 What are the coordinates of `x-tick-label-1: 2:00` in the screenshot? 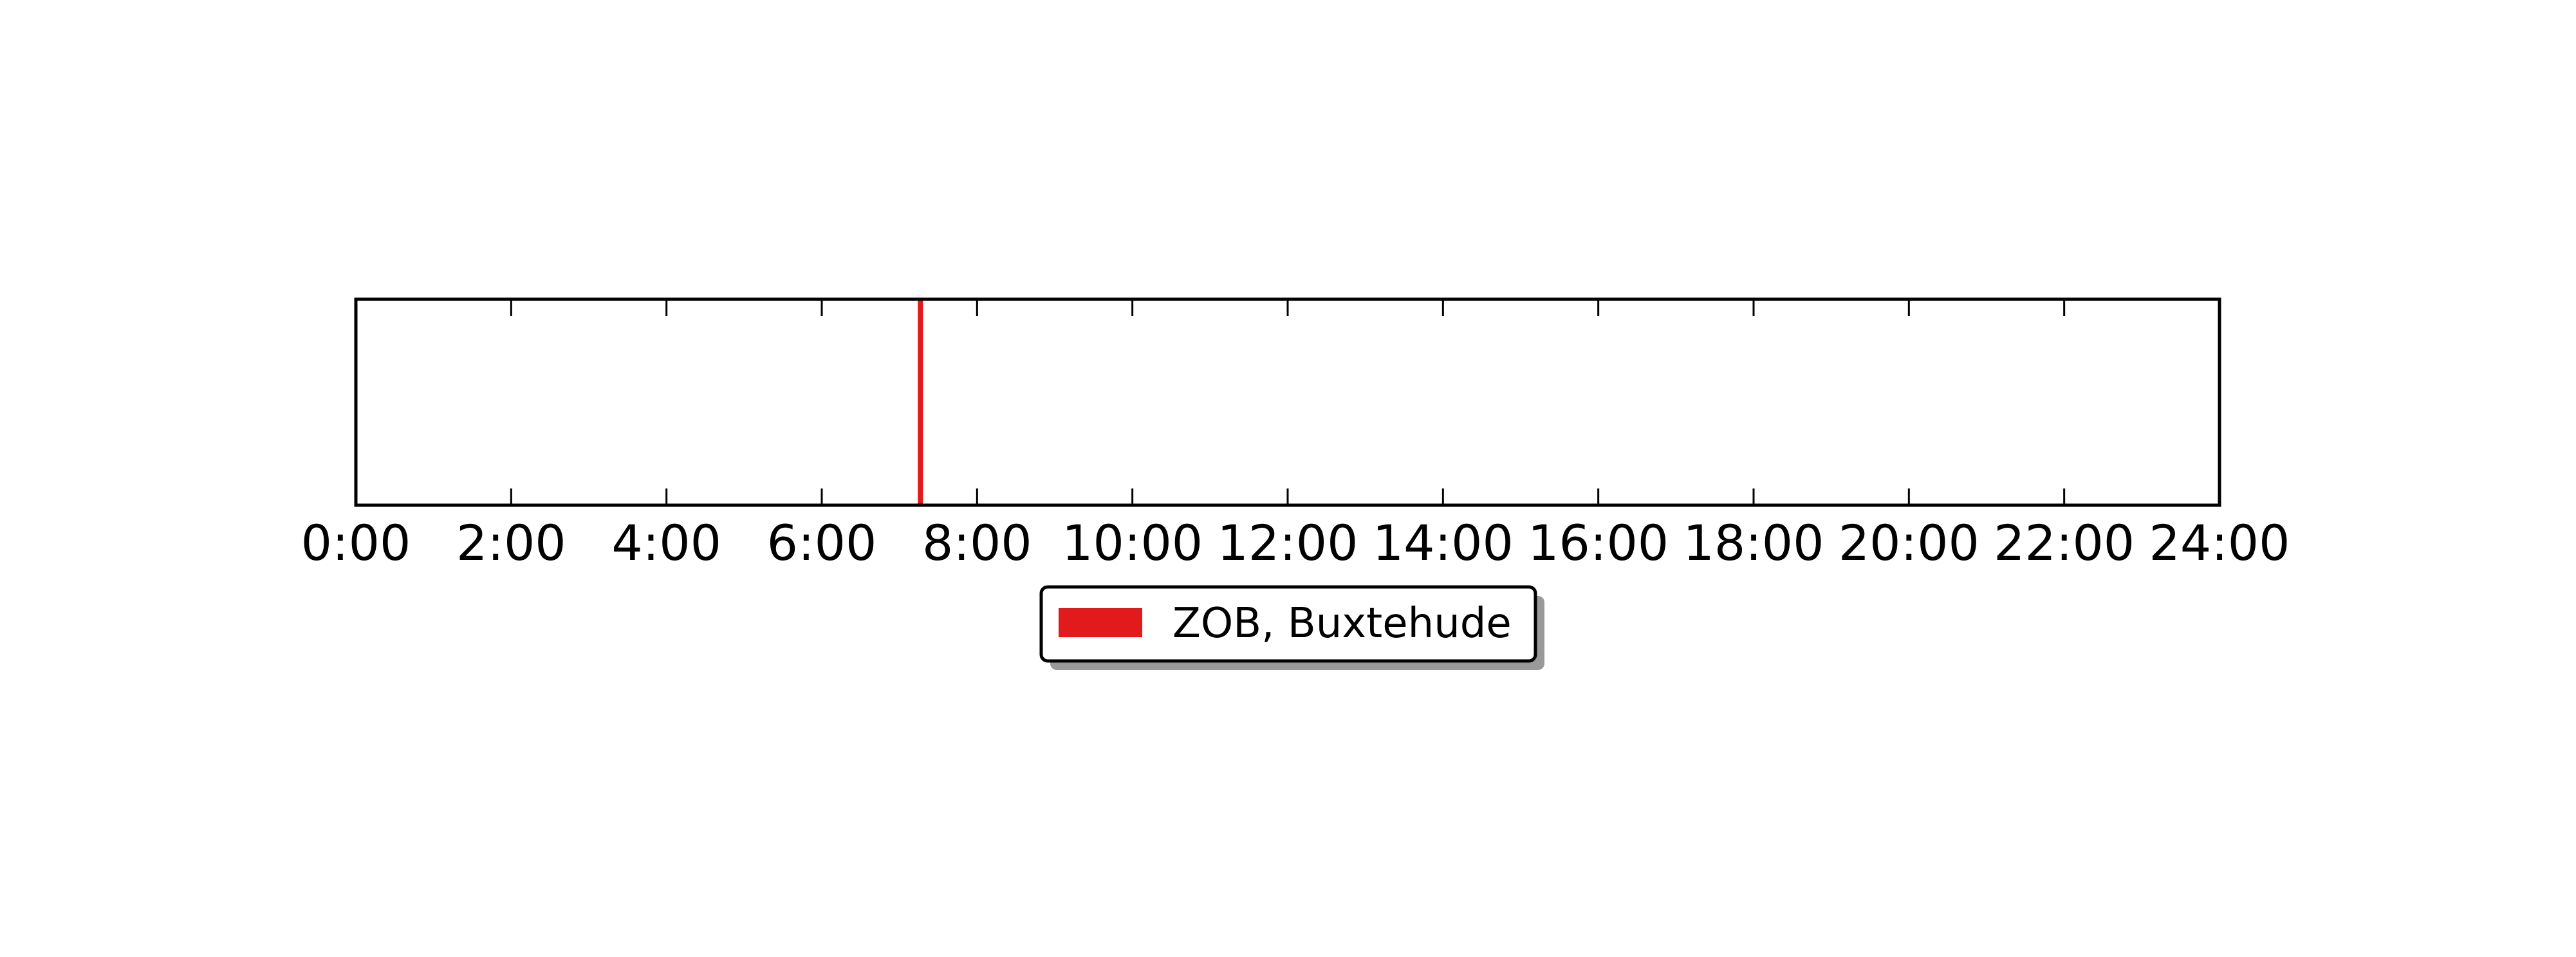 It's located at (511, 542).